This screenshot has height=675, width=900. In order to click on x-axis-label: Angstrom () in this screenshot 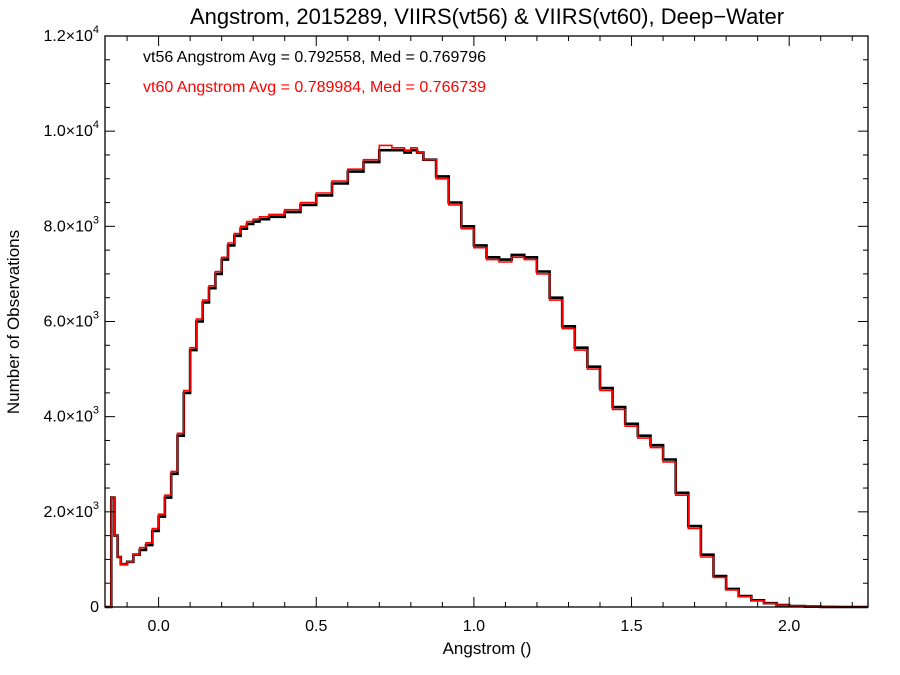, I will do `click(487, 648)`.